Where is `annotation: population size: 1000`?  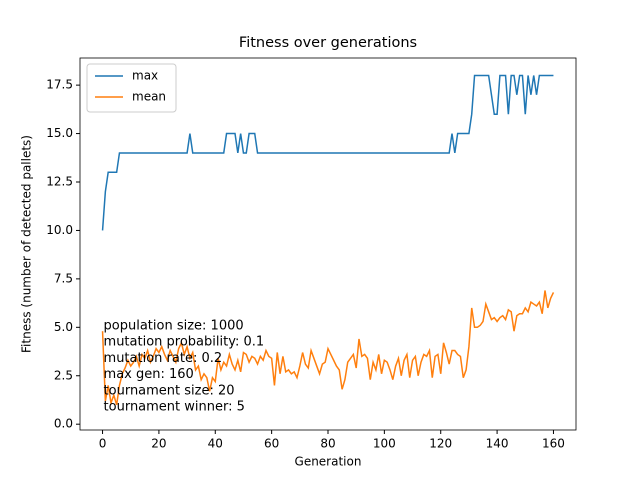 annotation: population size: 1000 is located at coordinates (174, 326).